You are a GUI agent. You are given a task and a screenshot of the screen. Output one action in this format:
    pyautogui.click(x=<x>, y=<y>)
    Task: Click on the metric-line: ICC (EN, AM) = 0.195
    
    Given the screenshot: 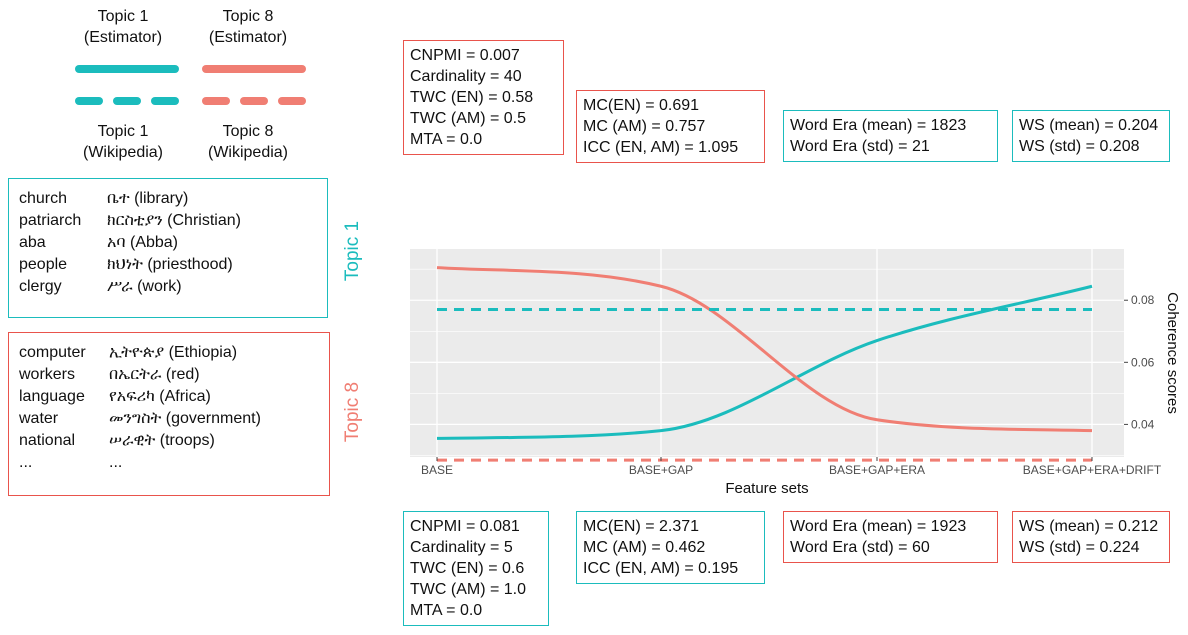 What is the action you would take?
    pyautogui.click(x=661, y=568)
    